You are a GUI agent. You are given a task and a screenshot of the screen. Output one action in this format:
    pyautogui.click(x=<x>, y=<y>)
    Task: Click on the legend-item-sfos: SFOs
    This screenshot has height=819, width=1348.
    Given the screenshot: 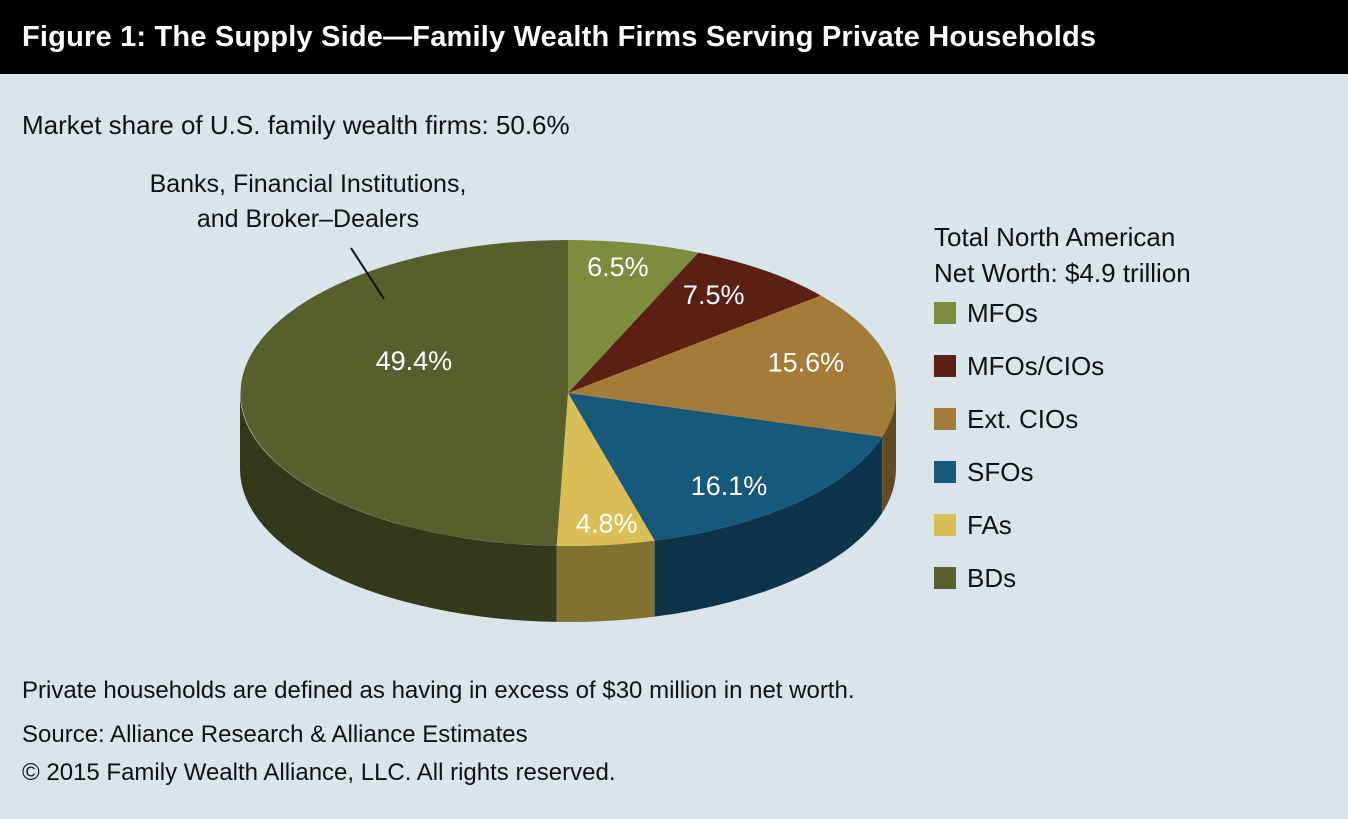 What is the action you would take?
    pyautogui.click(x=1019, y=472)
    